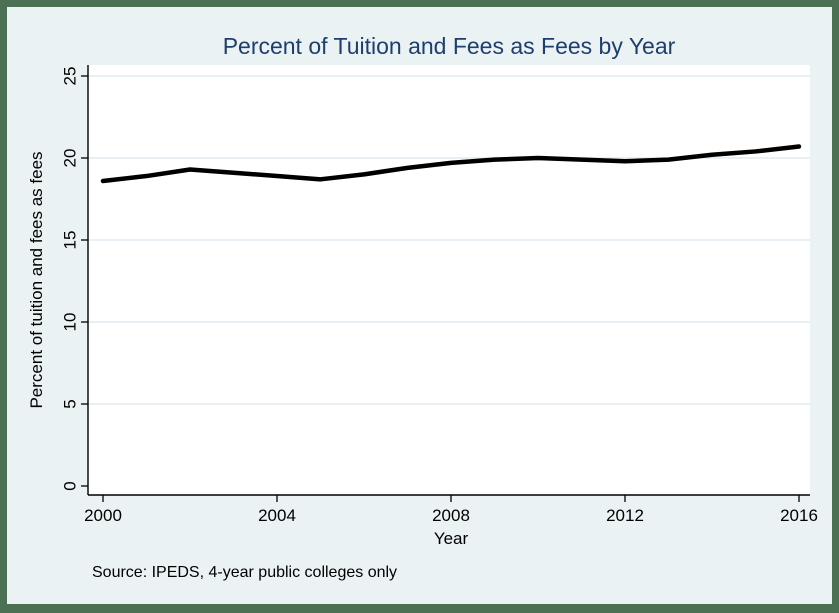 The image size is (839, 613). What do you see at coordinates (103, 515) in the screenshot?
I see `x-tick-label: 2000` at bounding box center [103, 515].